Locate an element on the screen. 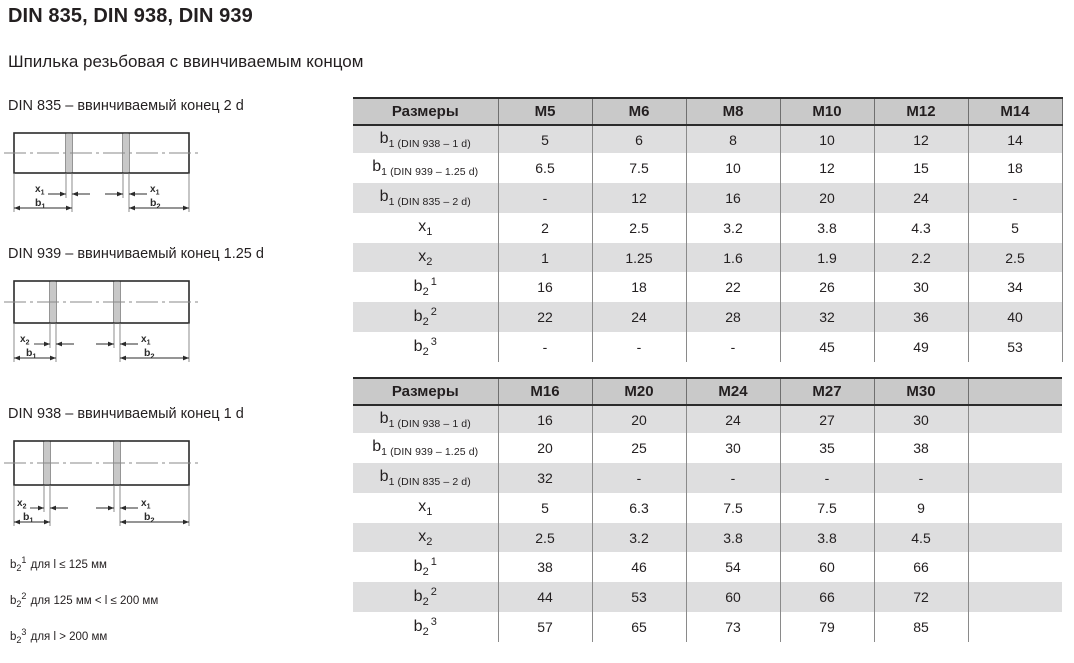 The width and height of the screenshot is (1074, 663). table-cell: 25 is located at coordinates (639, 448).